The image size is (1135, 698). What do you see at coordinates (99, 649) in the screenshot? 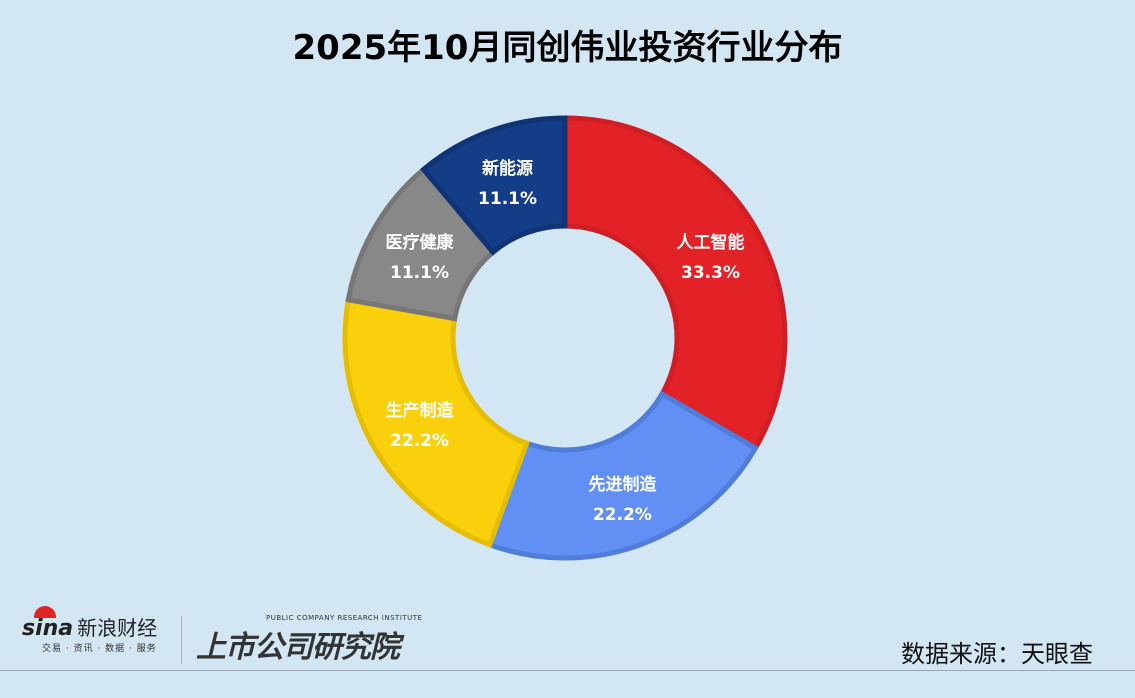
I see `sina-tagline: 交易 · 资讯 · 数据 · 服务` at bounding box center [99, 649].